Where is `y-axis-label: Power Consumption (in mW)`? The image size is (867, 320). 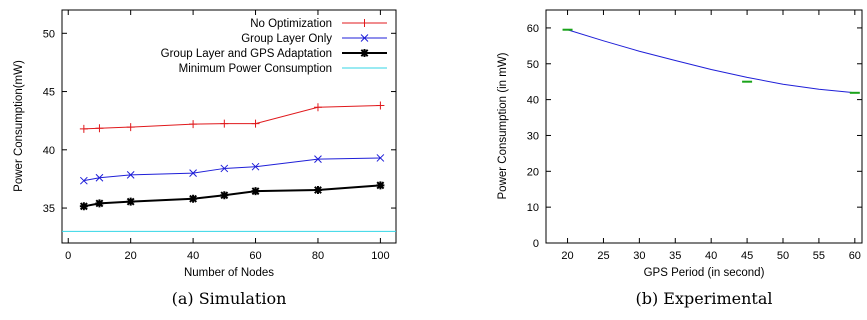
y-axis-label: Power Consumption (in mW) is located at coordinates (503, 125).